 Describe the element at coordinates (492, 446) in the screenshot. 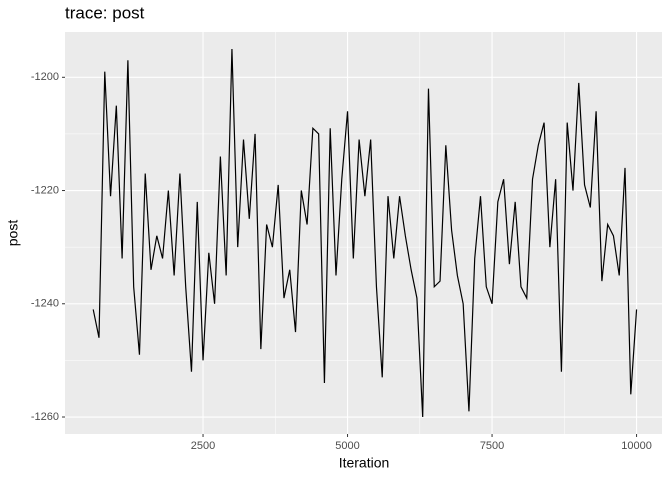

I see `x-tick-label: 7500` at that location.